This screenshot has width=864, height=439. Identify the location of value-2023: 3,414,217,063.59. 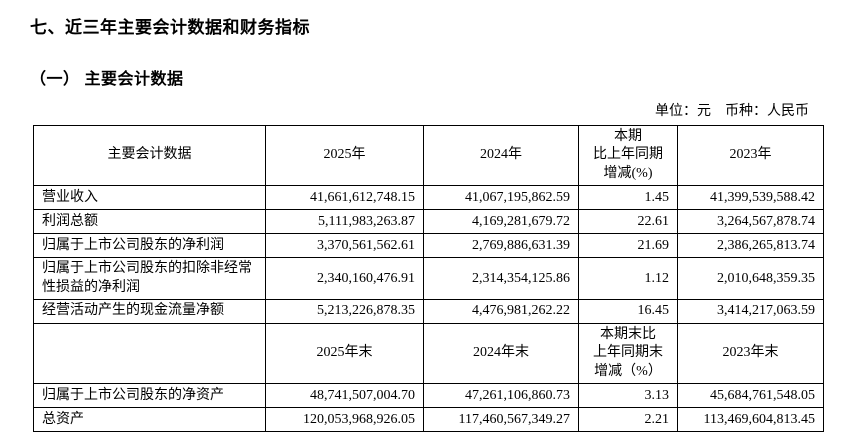
(750, 311).